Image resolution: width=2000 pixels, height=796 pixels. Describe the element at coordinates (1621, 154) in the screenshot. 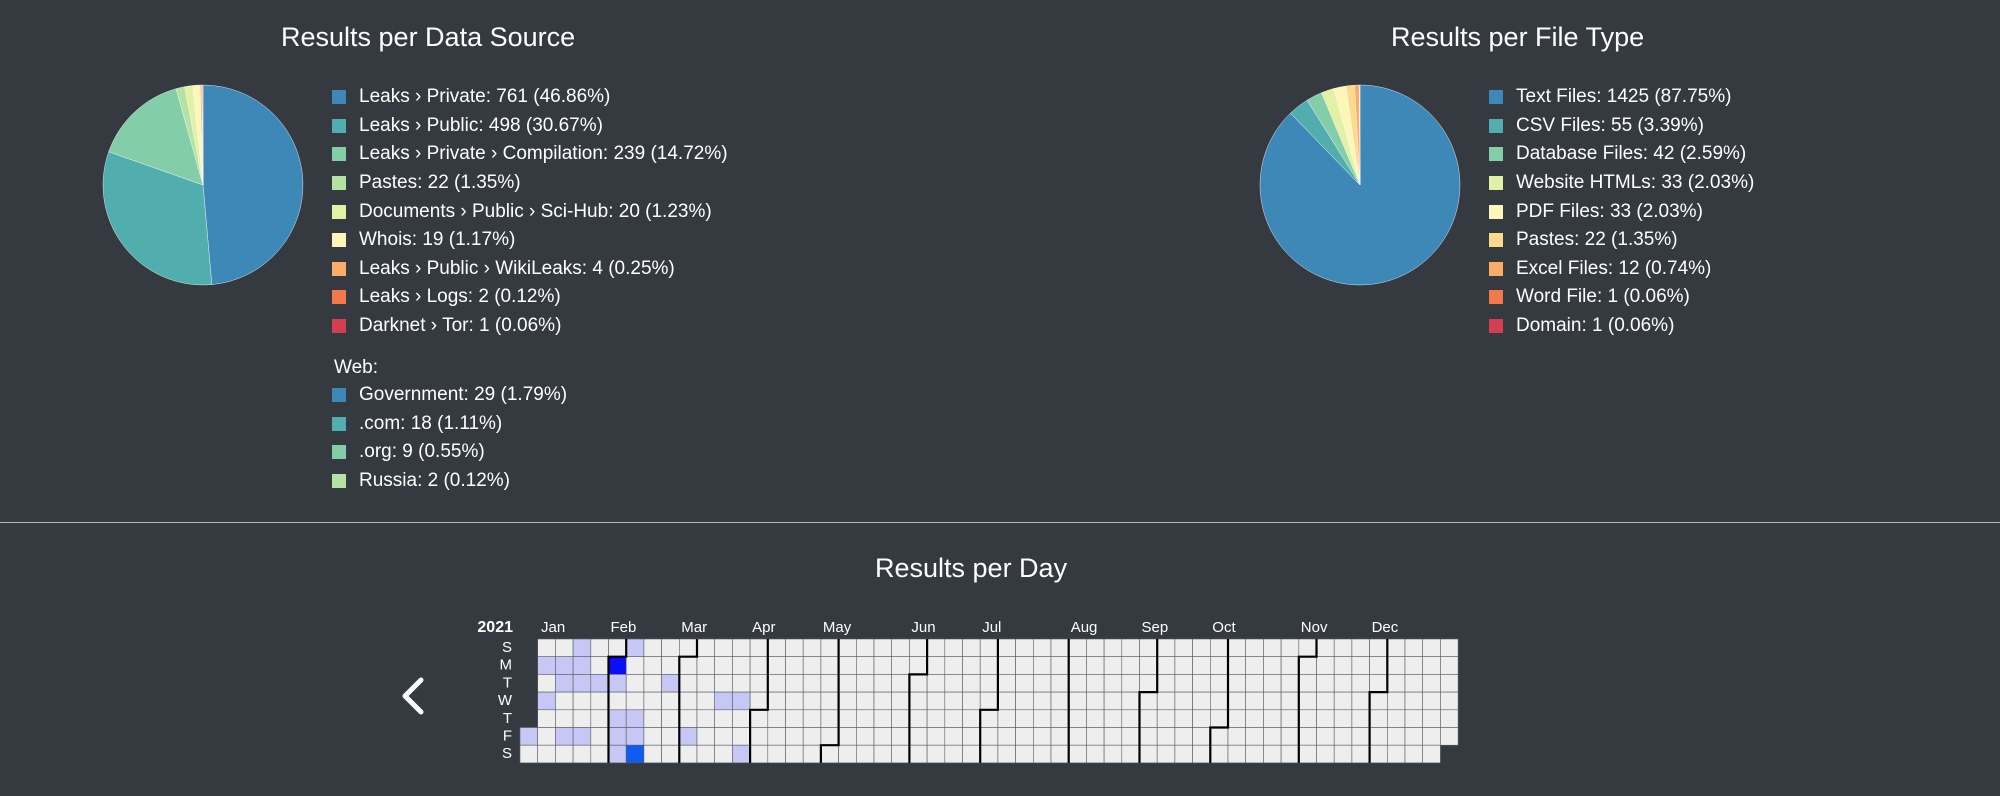

I see `file-type-legend-item: Database Files: 42 (2.59%)` at that location.